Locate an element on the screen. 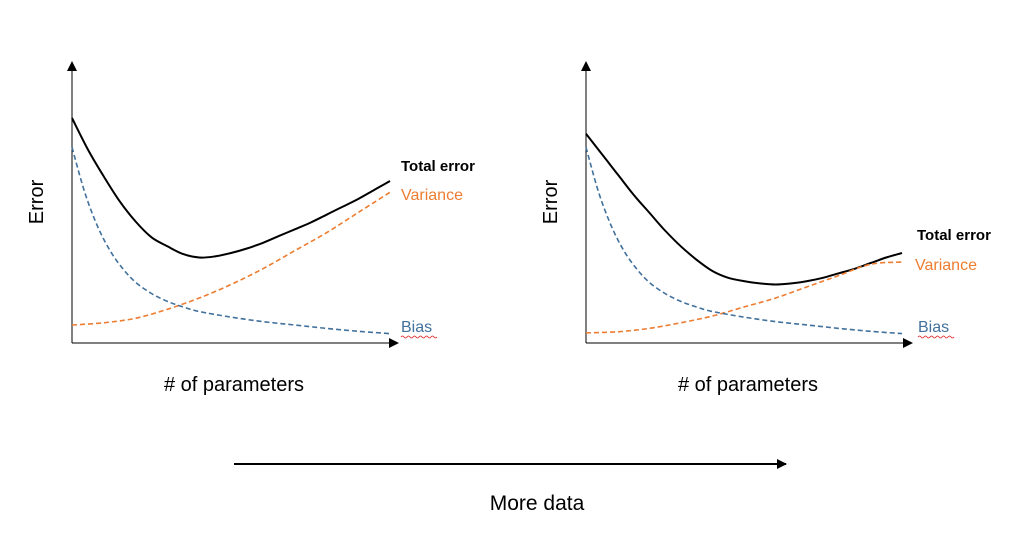 The image size is (1034, 538). left-y-axis-label: Error is located at coordinates (37, 201).